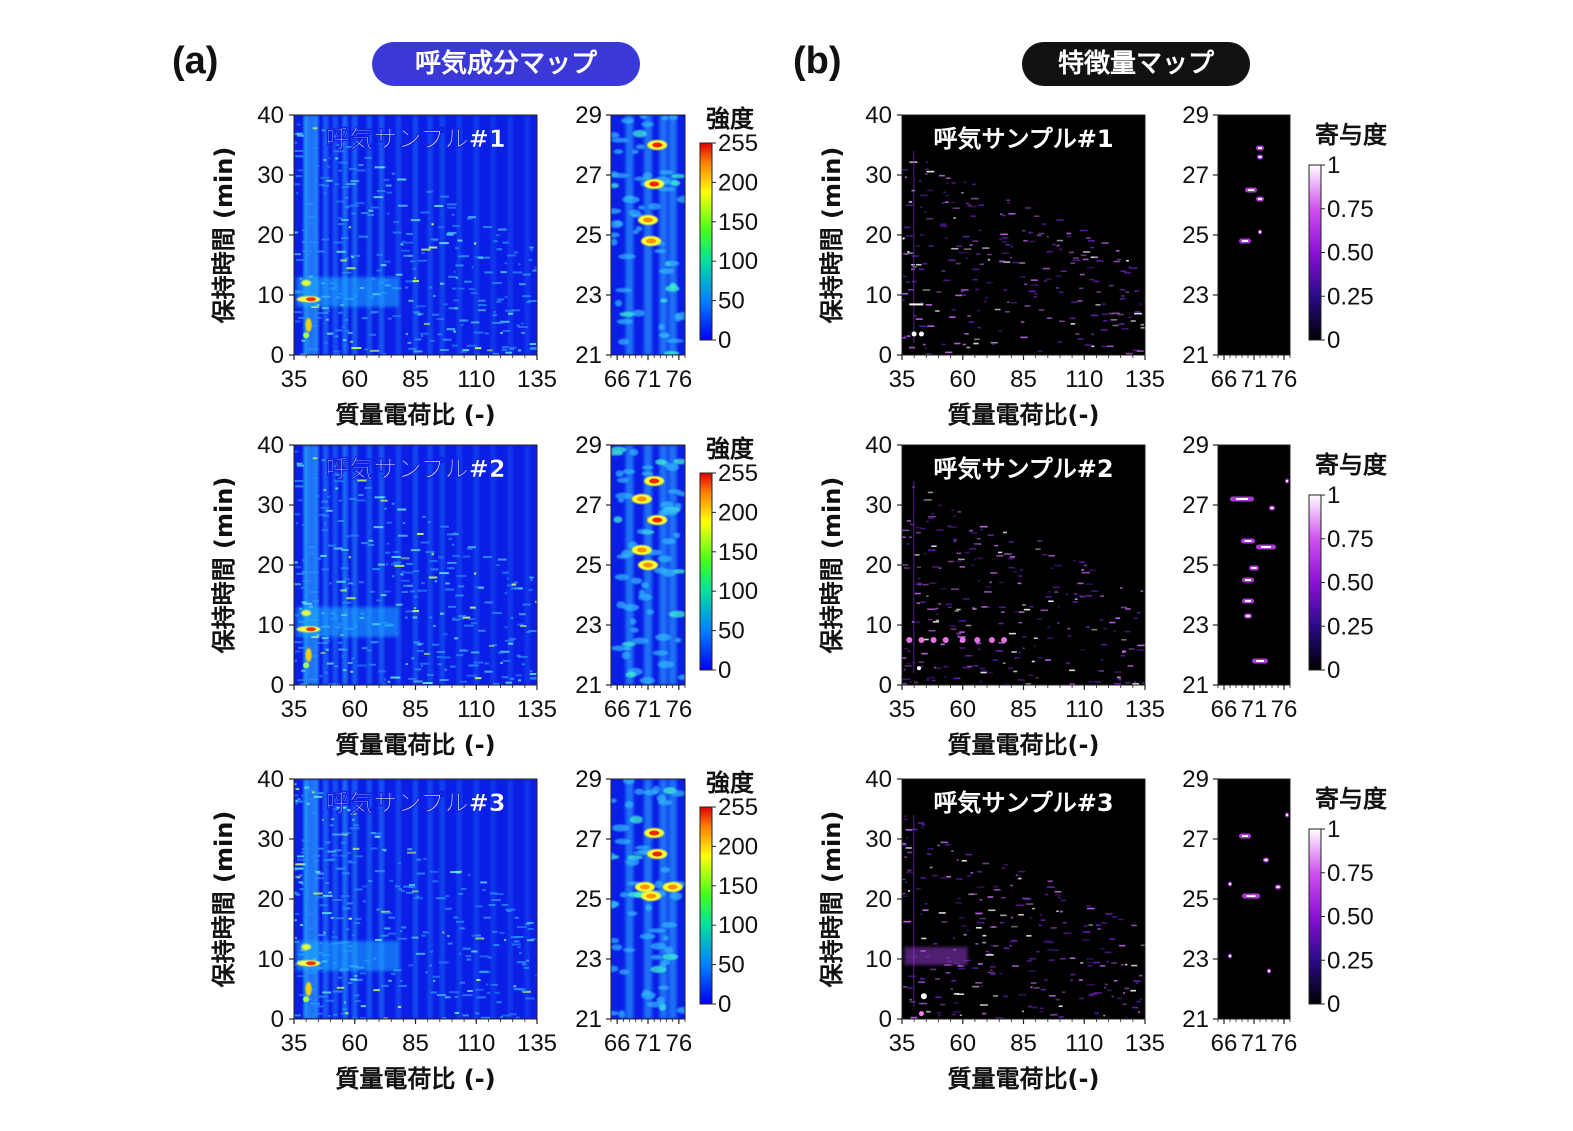 This screenshot has width=1573, height=1131. I want to click on main-heatmap, so click(1023, 899).